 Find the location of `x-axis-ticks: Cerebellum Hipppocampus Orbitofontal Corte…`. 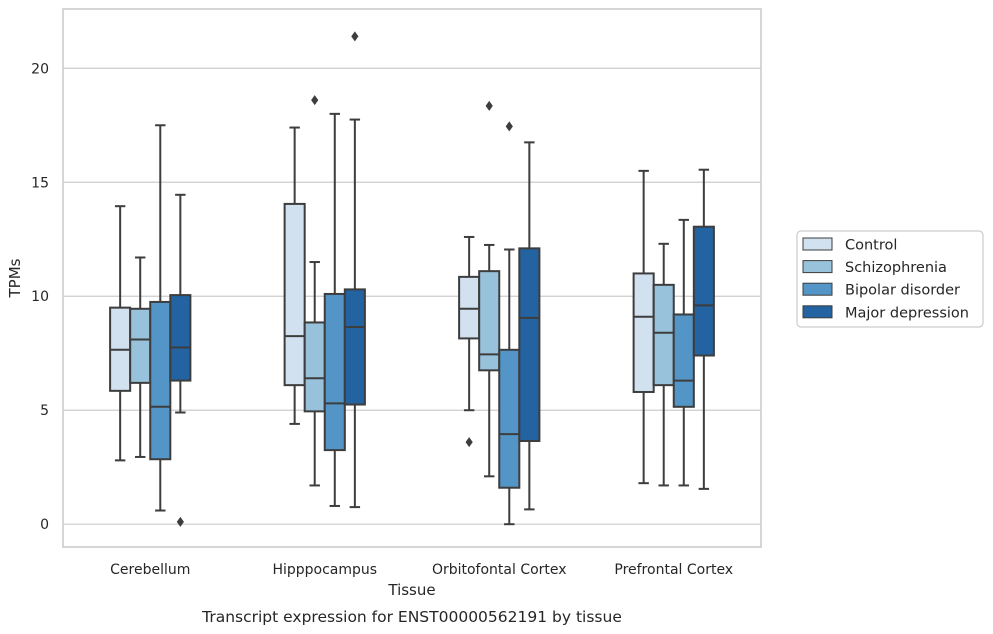

x-axis-ticks: Cerebellum Hipppocampus Orbitofontal Corte… is located at coordinates (421, 570).